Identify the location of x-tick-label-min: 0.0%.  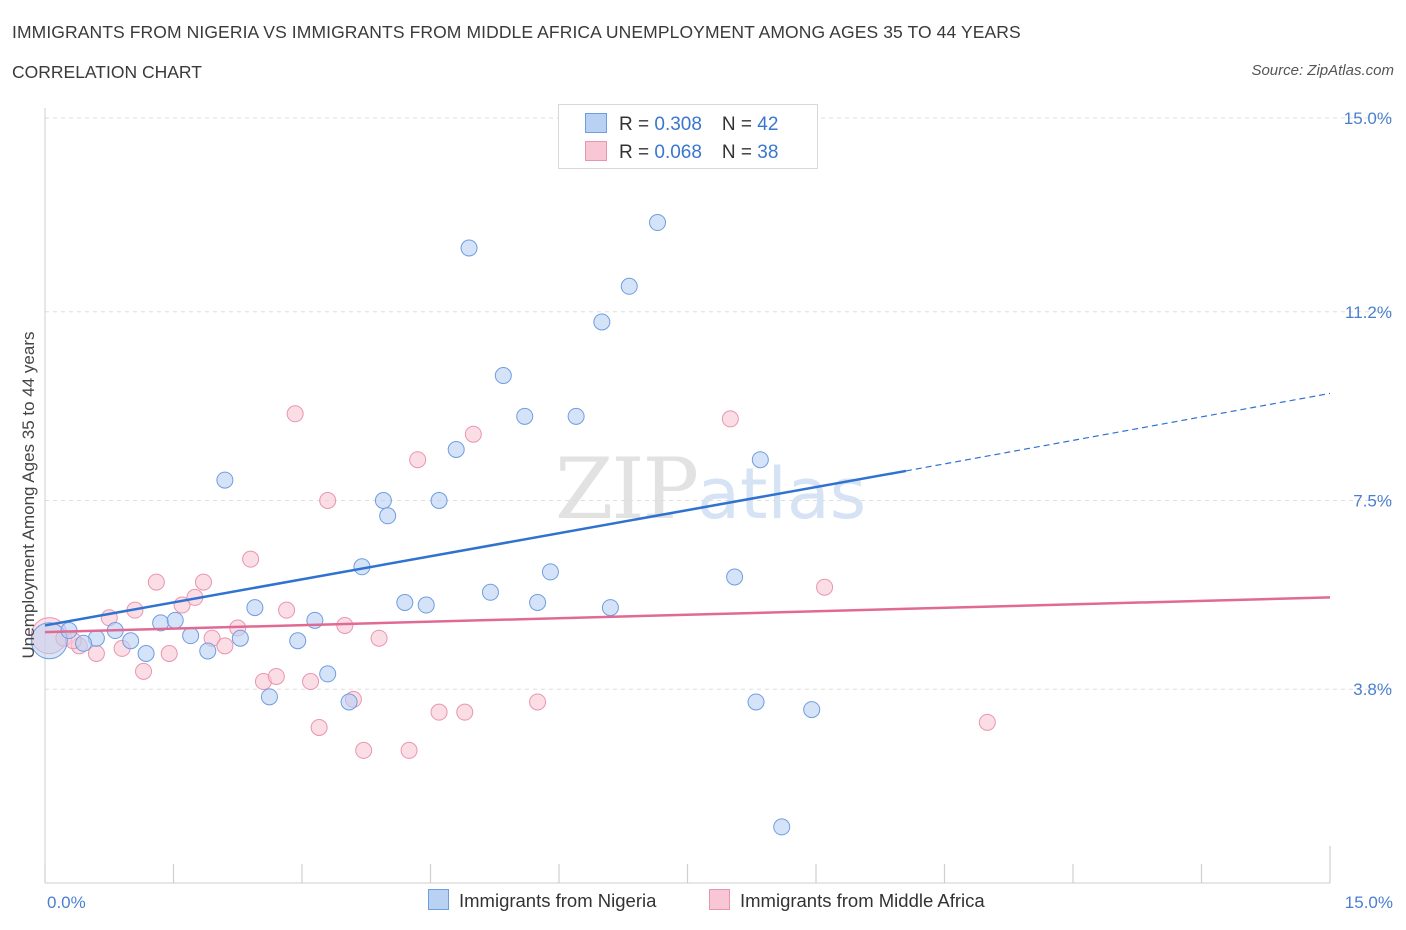
(66, 902).